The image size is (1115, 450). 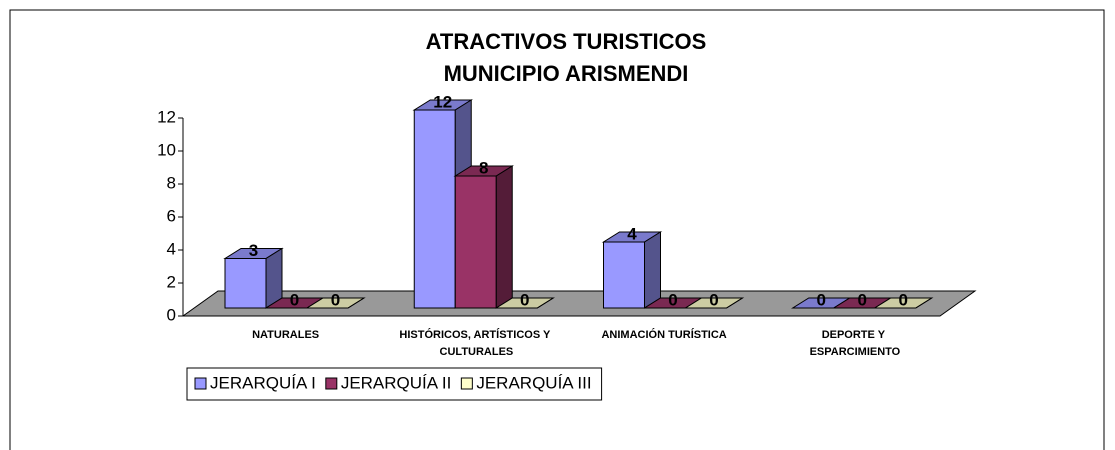 What do you see at coordinates (566, 41) in the screenshot?
I see `chart-title: ATRACTIVOS TURISTICOS` at bounding box center [566, 41].